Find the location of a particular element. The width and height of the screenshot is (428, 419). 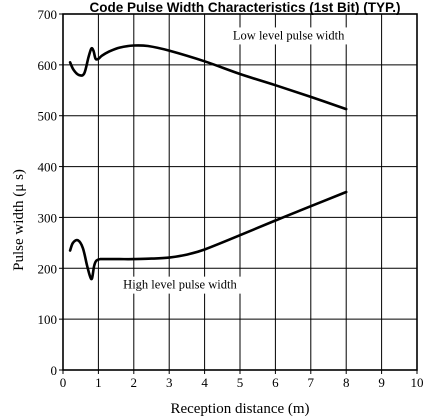

x-tick-labels: 0 1 2 3 4 5 6 7 8 9 10 is located at coordinates (242, 382).